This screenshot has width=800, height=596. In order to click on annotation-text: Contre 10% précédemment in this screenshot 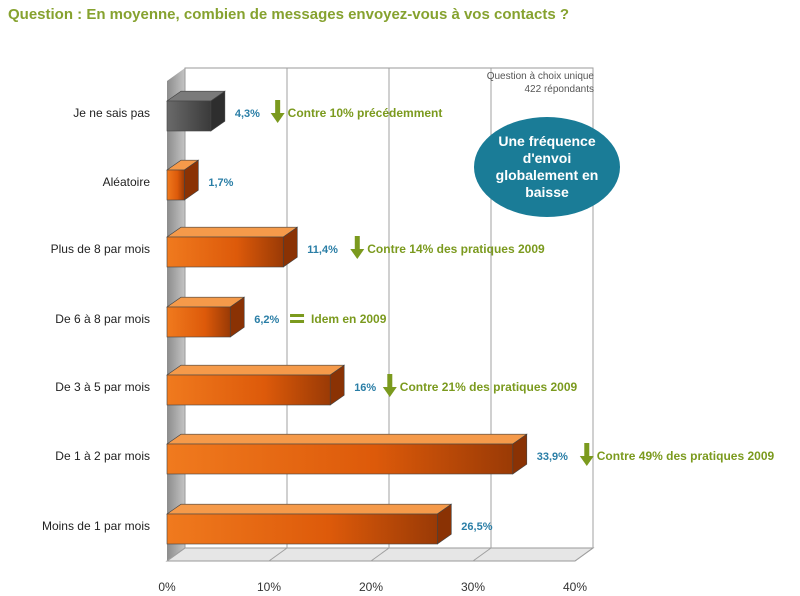, I will do `click(365, 113)`.